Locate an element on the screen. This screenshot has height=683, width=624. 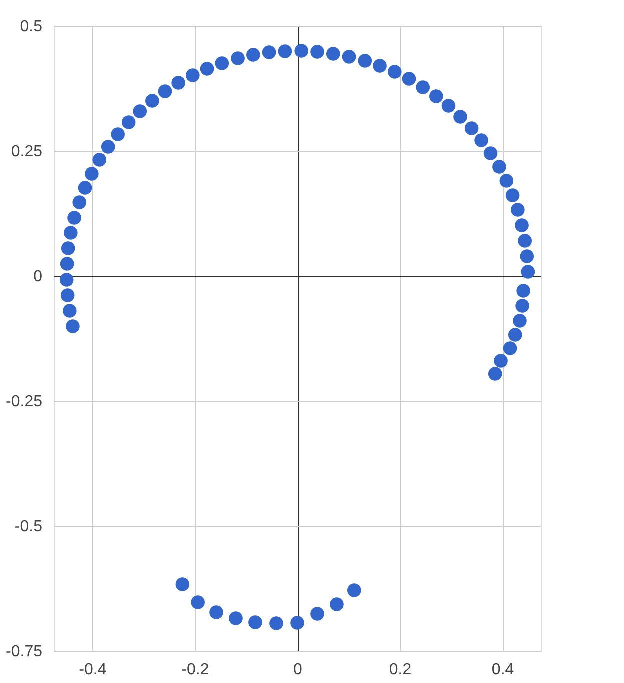
x-tick-label: -0.4 is located at coordinates (93, 670).